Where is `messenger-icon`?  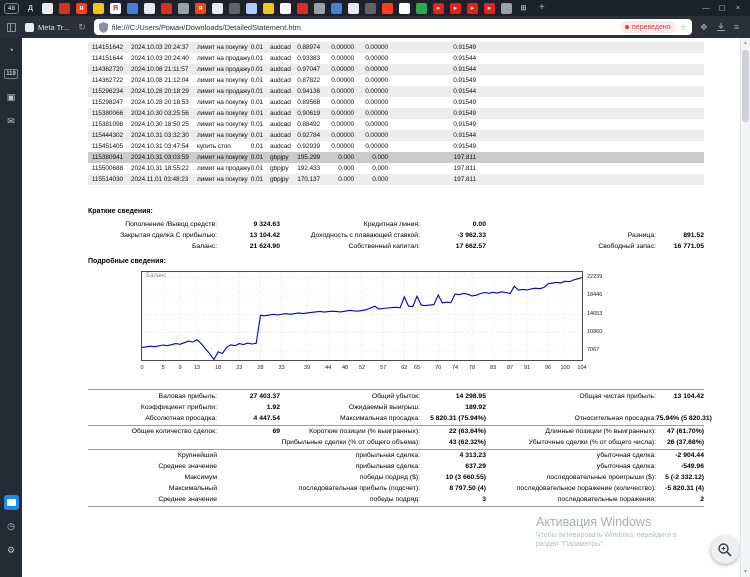
messenger-icon is located at coordinates (11, 502).